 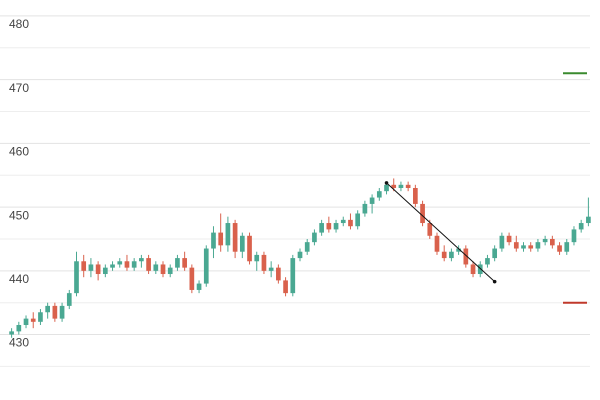 What do you see at coordinates (19, 88) in the screenshot?
I see `y-tick-label: 470` at bounding box center [19, 88].